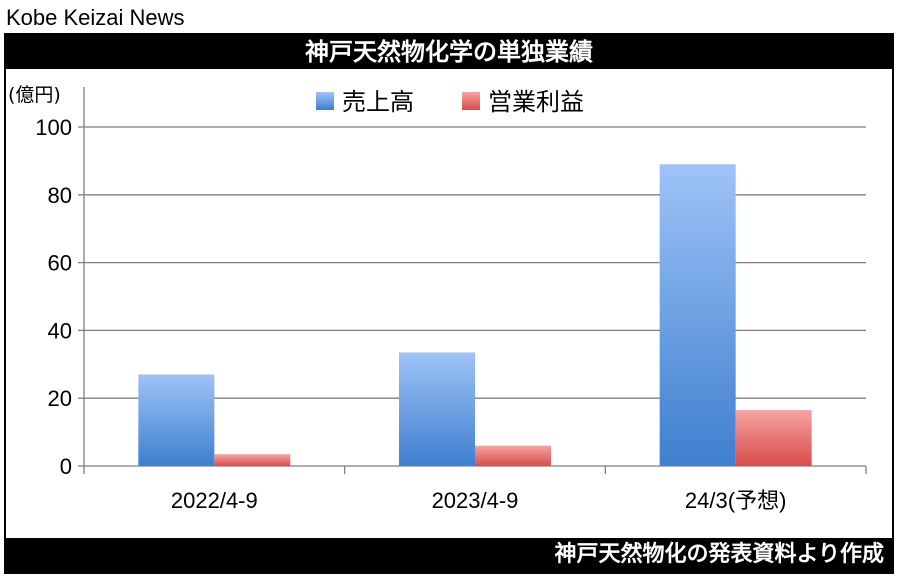 This screenshot has height=582, width=902. I want to click on category-labels: 2022/4-9 2023/4-9 24/3(予想), so click(479, 500).